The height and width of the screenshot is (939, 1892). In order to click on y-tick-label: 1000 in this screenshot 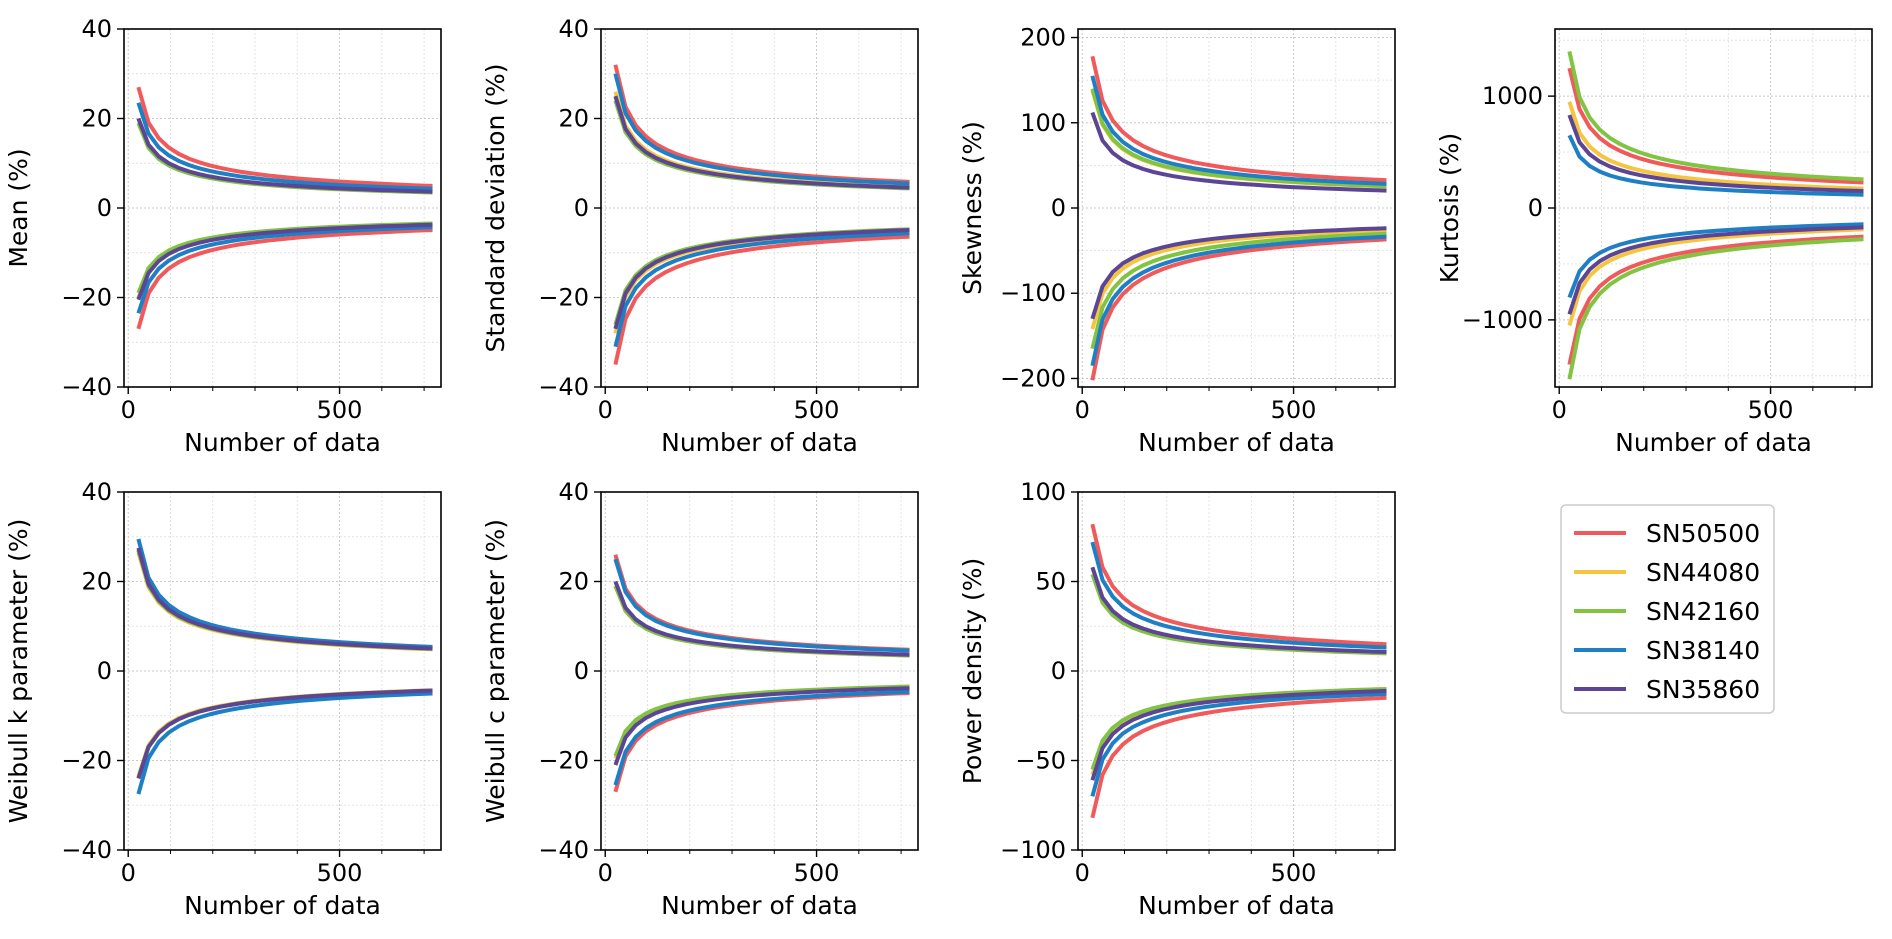, I will do `click(1512, 96)`.